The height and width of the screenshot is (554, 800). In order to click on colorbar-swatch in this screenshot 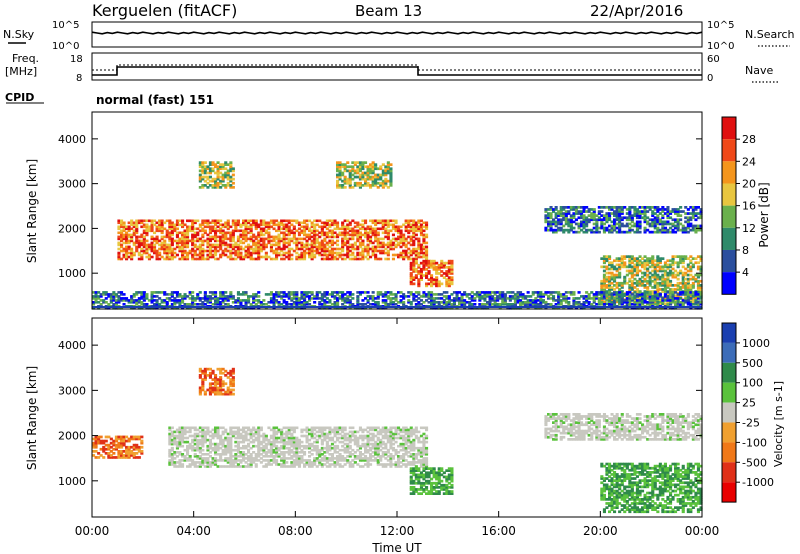, I will do `click(729, 150)`.